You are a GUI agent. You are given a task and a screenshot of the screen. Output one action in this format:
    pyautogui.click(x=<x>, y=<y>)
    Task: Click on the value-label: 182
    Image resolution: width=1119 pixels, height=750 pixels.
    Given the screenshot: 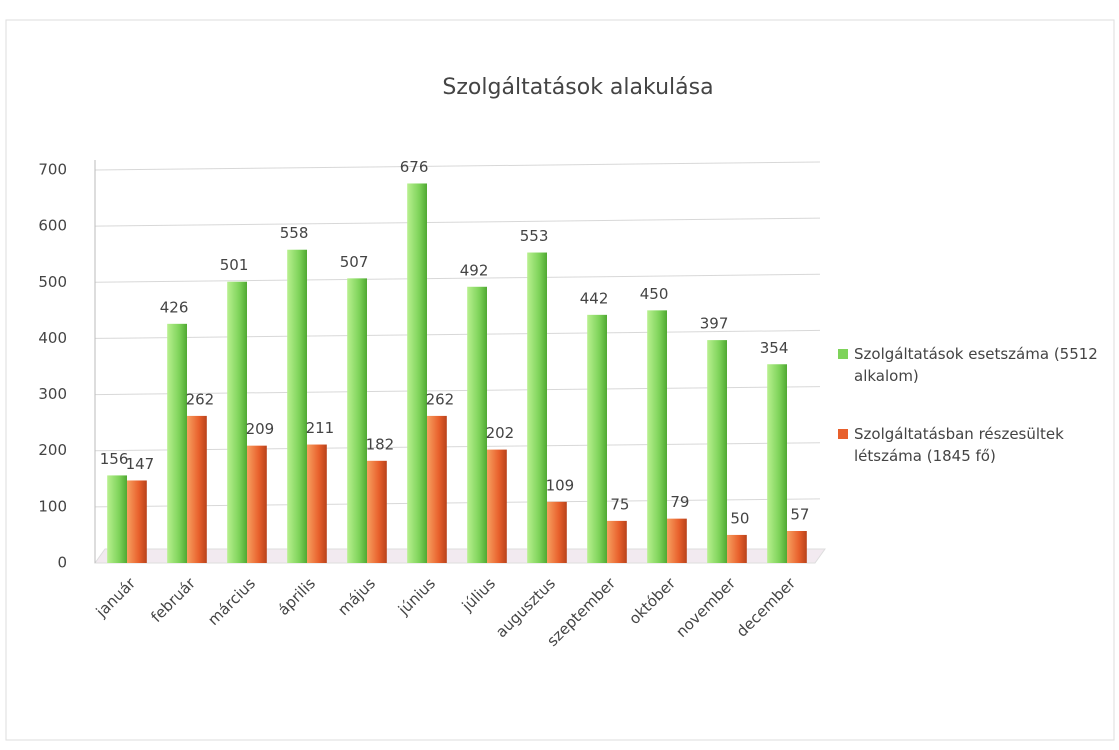 What is the action you would take?
    pyautogui.click(x=380, y=444)
    